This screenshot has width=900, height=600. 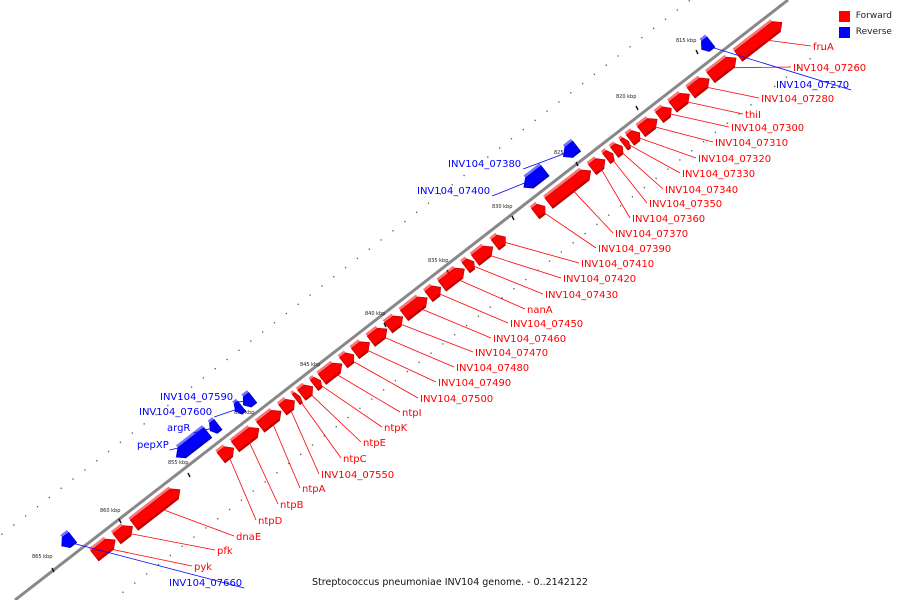 I want to click on gene-label-INV104_07330: INV104_07330, so click(x=718, y=174).